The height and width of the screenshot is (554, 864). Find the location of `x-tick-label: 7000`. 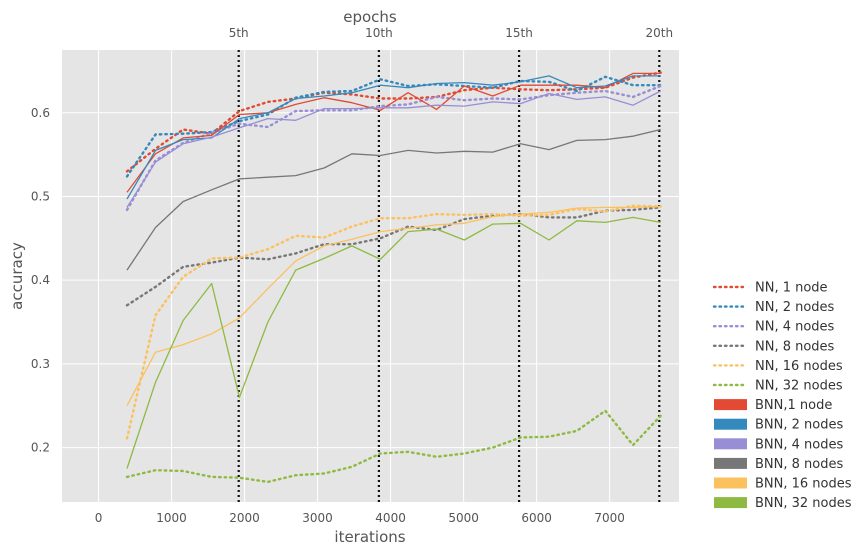

x-tick-label: 7000 is located at coordinates (609, 518).